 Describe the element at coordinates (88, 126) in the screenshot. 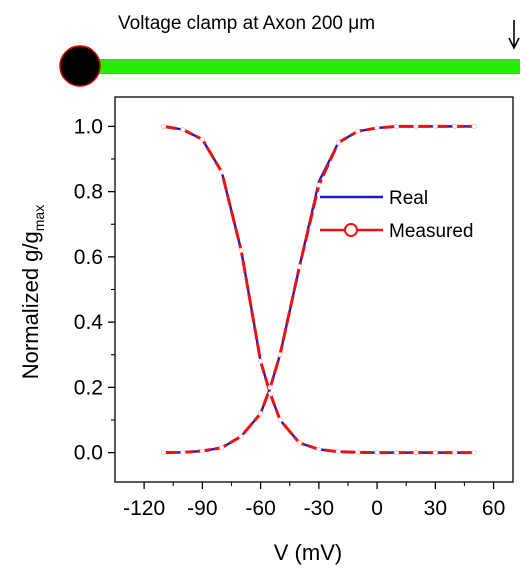

I see `y-tick-label-5: 1.0` at that location.